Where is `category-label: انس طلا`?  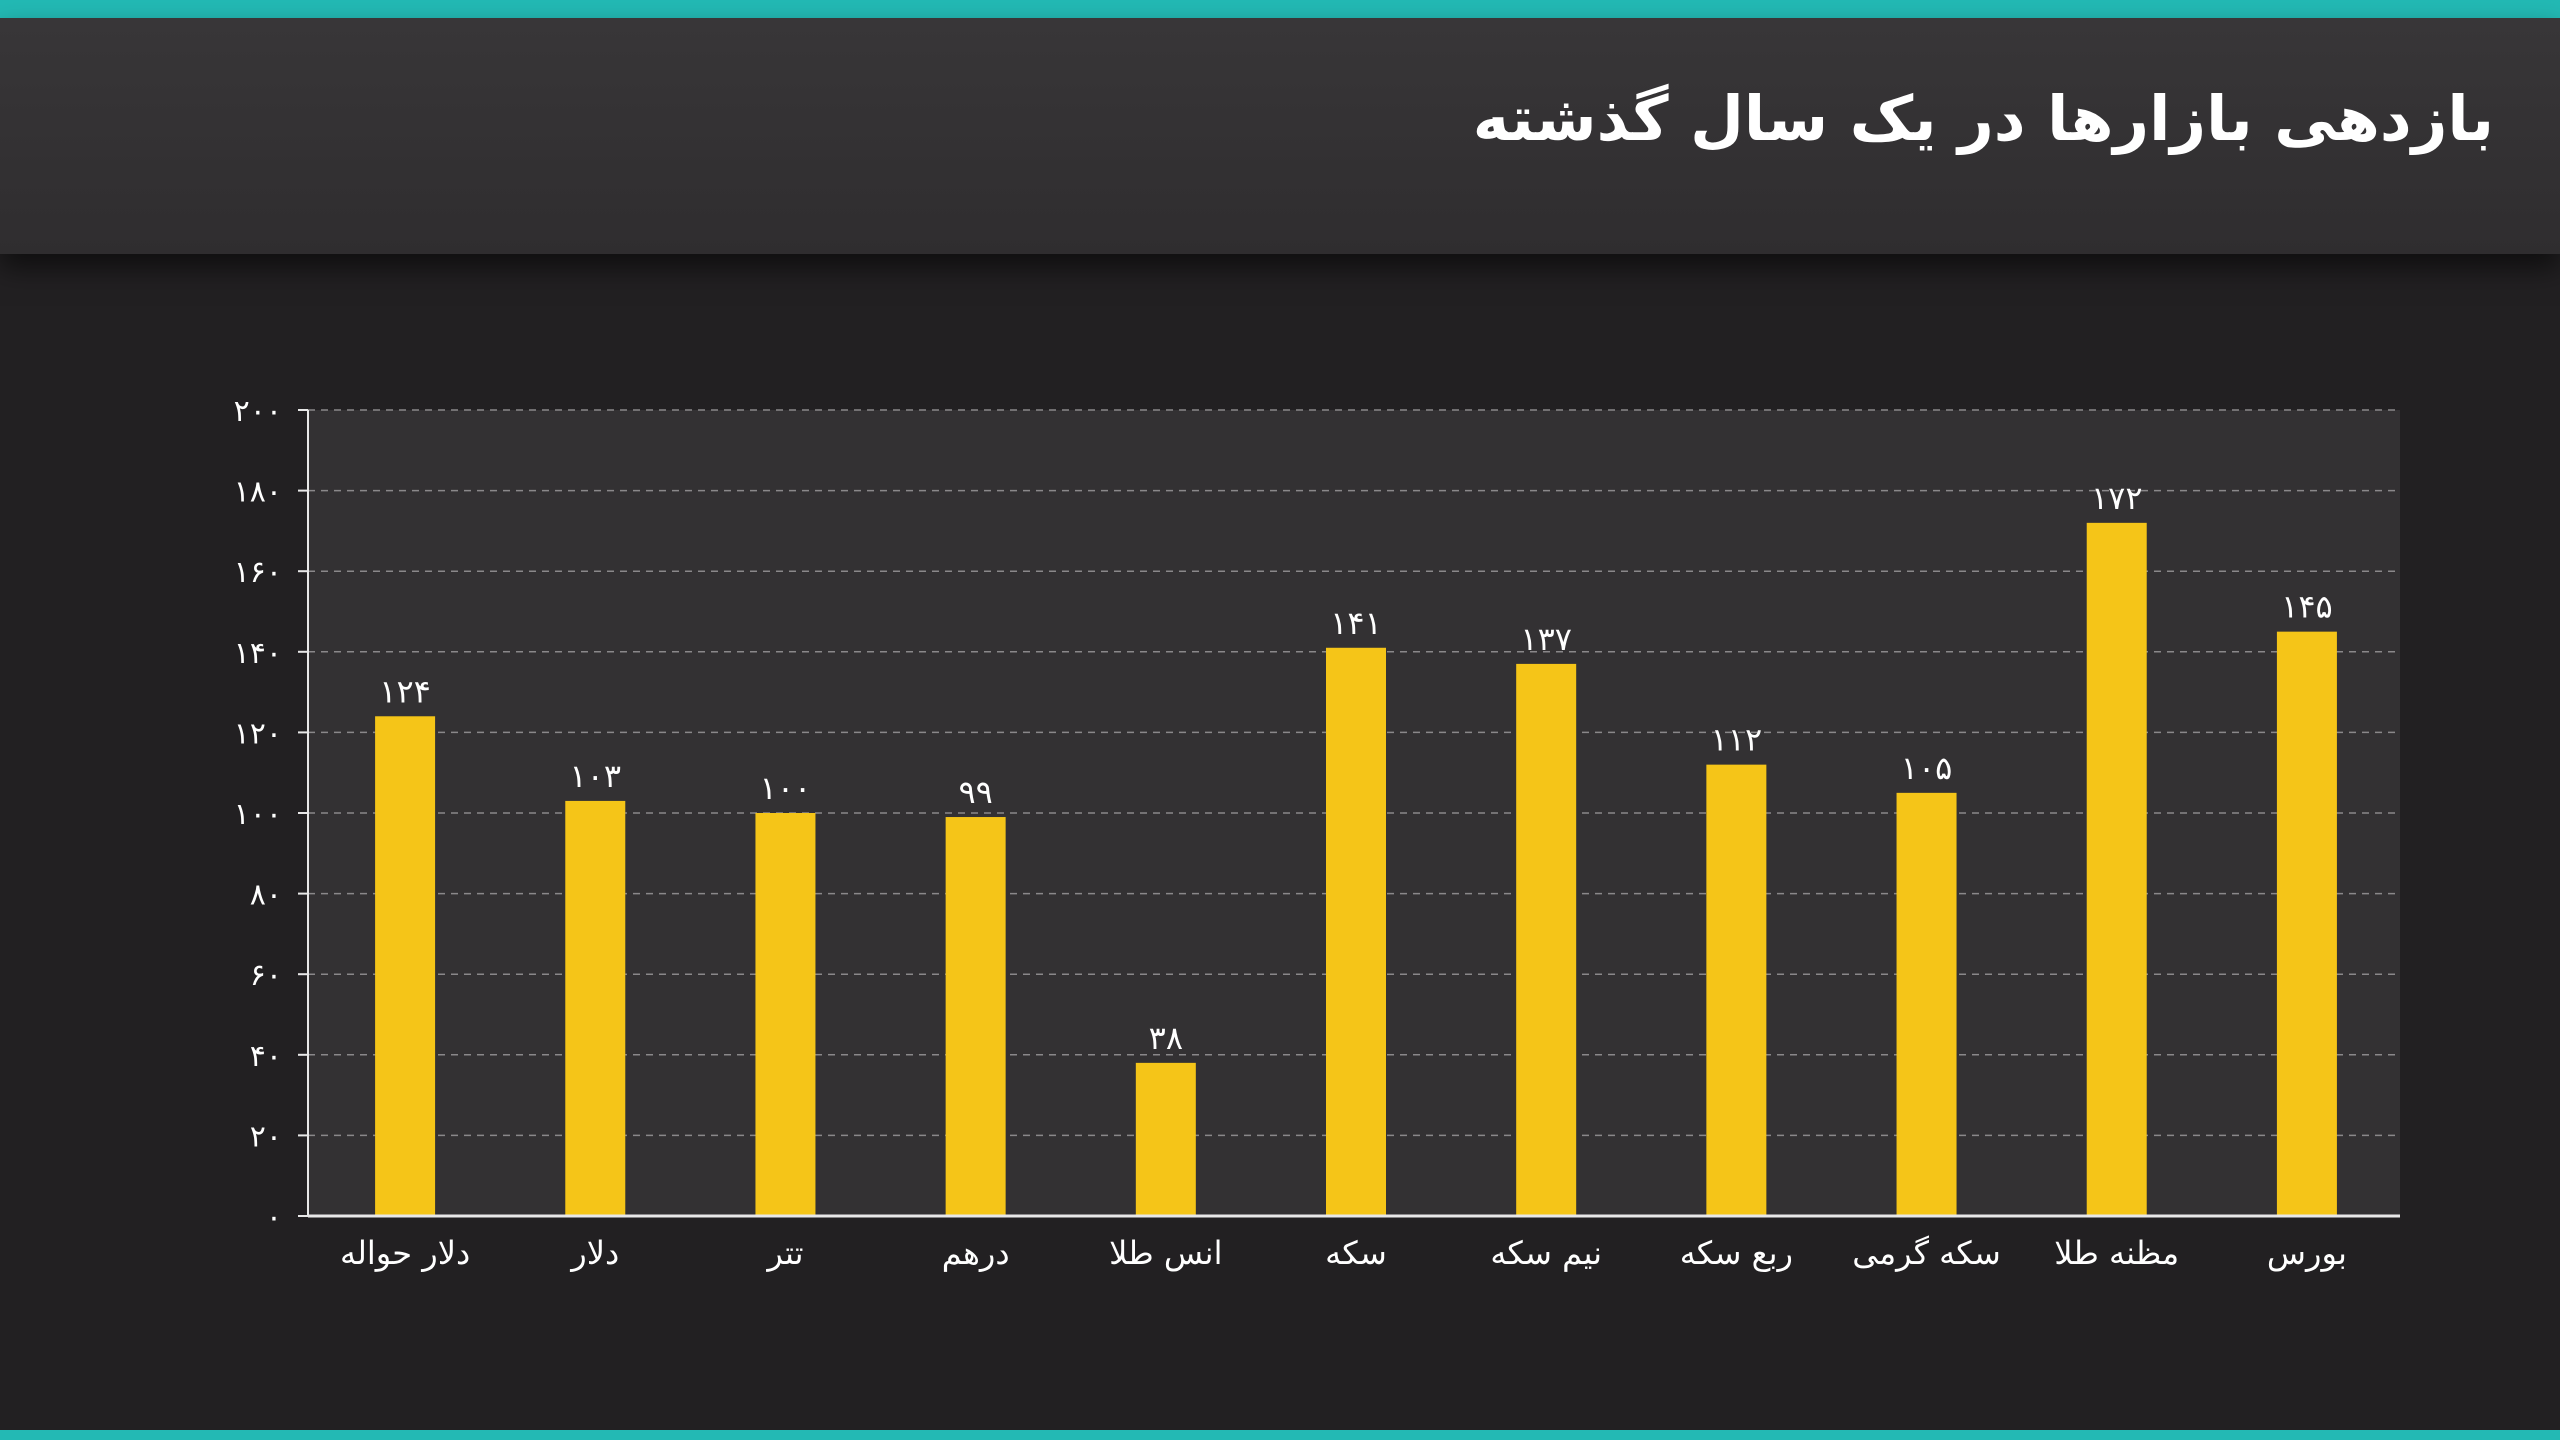
category-label: انس طلا is located at coordinates (1165, 1253).